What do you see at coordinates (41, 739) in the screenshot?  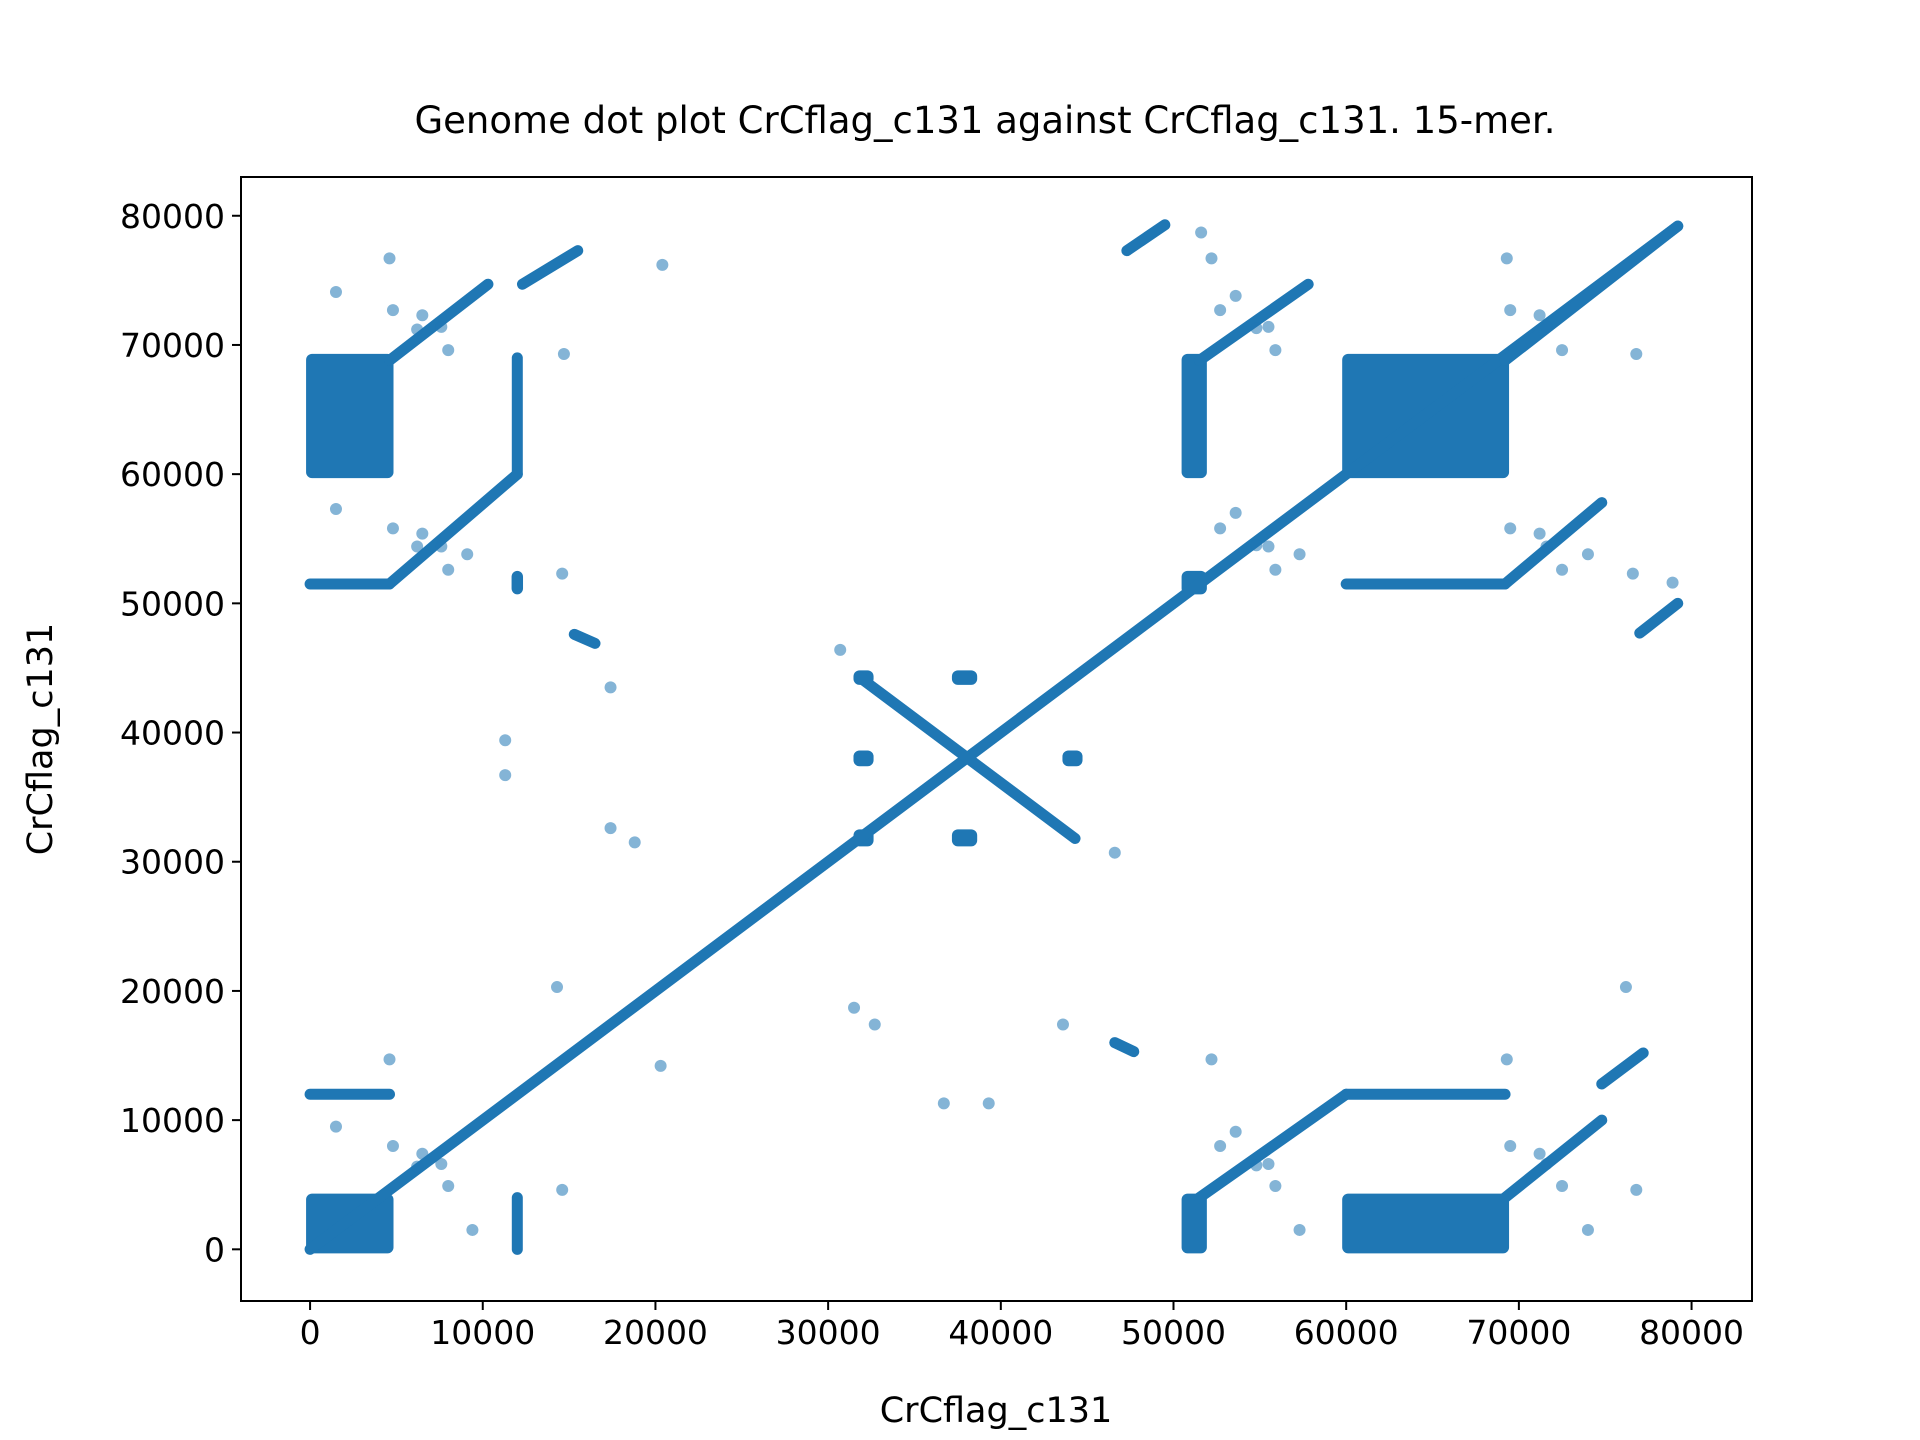 I see `y-axis-label: CrCflag_c131` at bounding box center [41, 739].